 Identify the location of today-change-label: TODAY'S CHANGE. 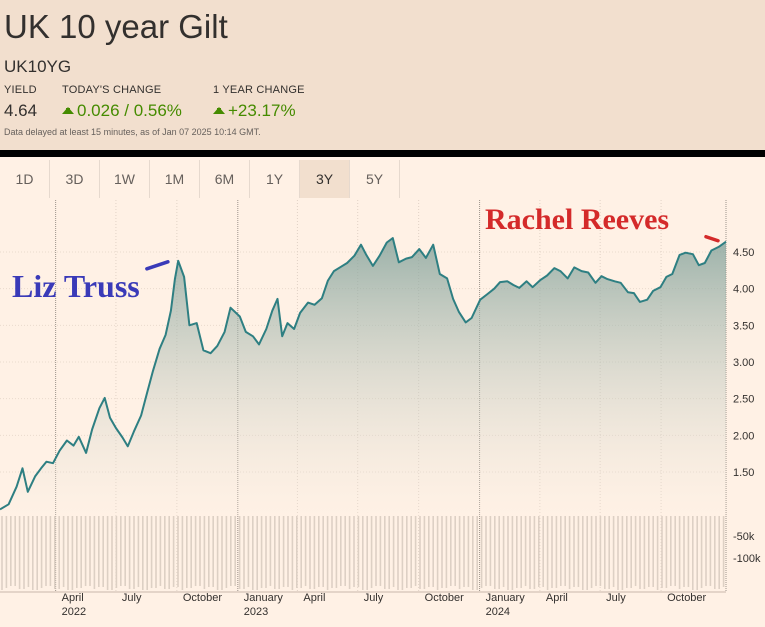
(112, 90).